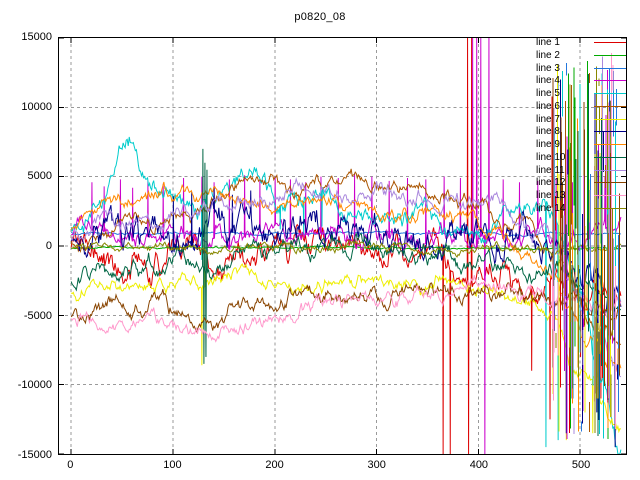 The width and height of the screenshot is (640, 480). I want to click on legend-item-label: line 7, so click(548, 119).